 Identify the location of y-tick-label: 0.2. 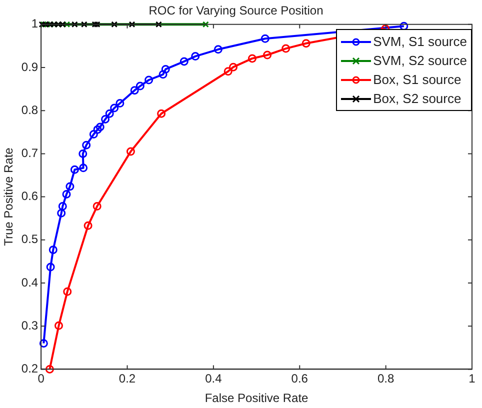
(29, 369).